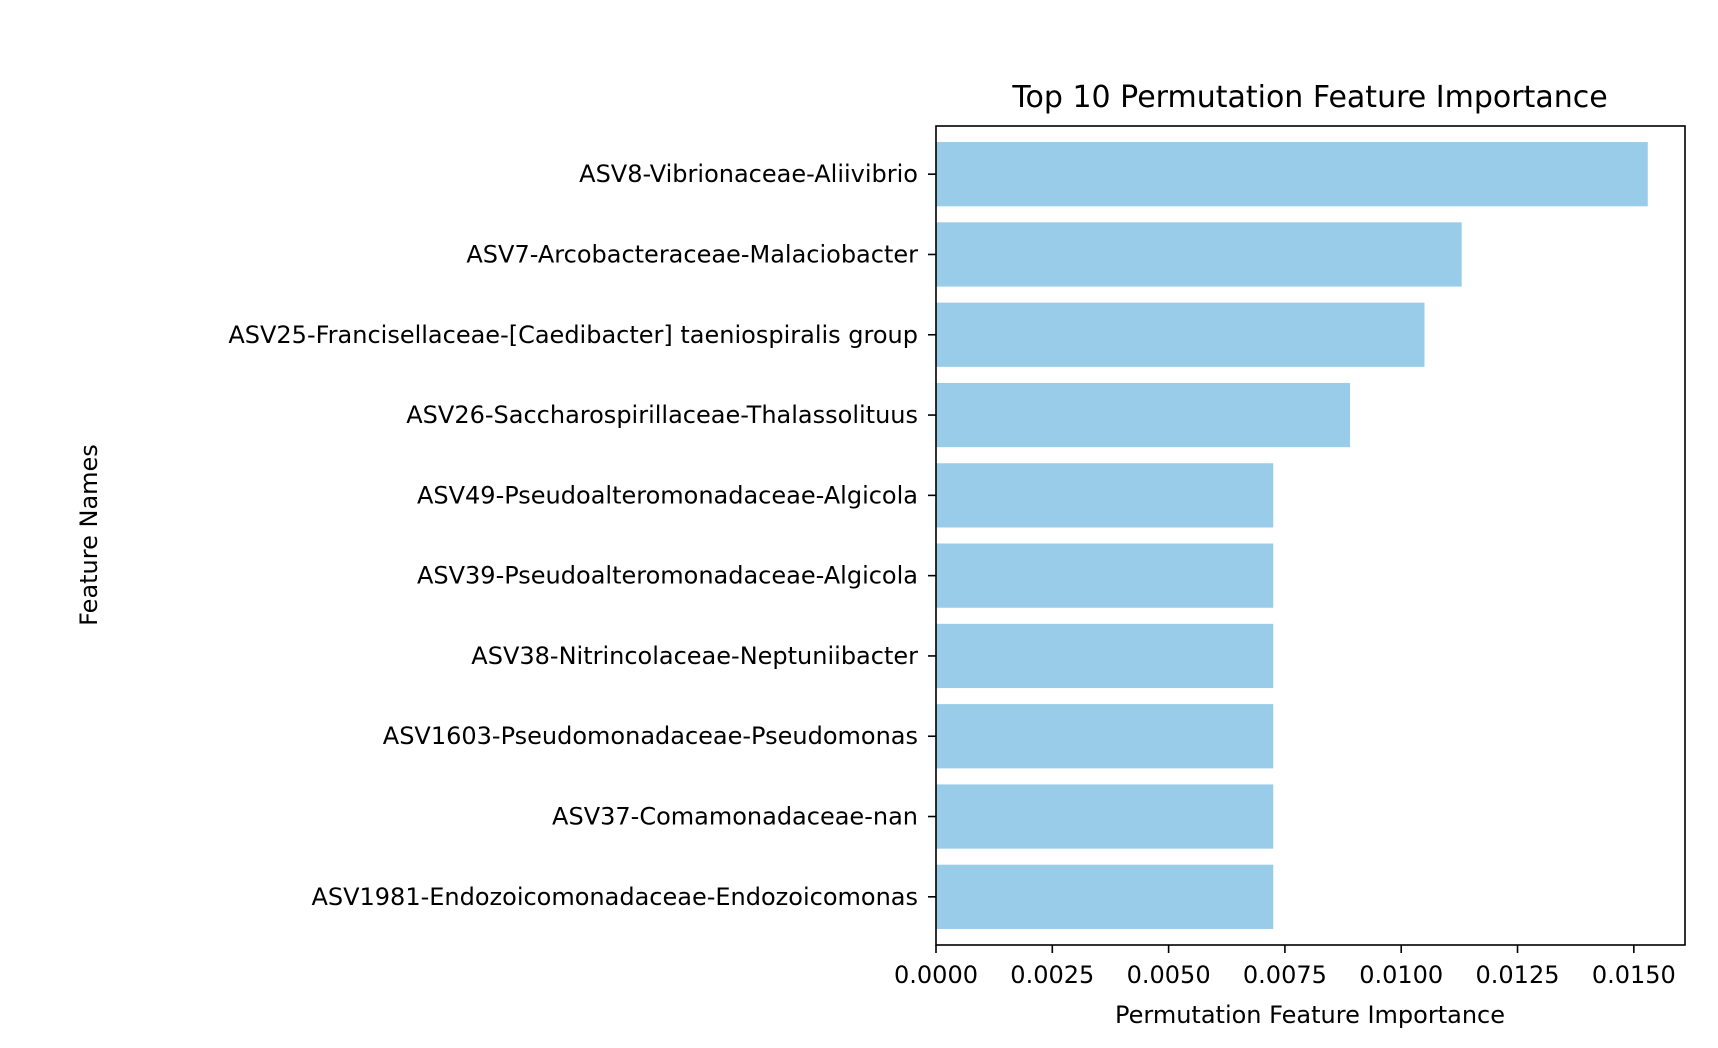 This screenshot has width=1718, height=1048. Describe the element at coordinates (1052, 975) in the screenshot. I see `x-tick-label: 0.0025` at that location.